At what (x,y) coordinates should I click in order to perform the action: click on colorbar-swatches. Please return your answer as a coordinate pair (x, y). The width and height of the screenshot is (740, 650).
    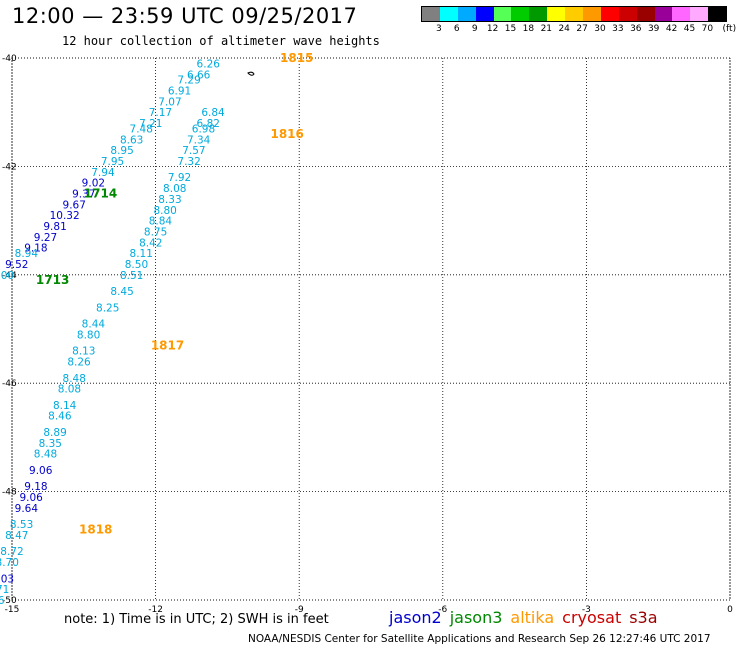
    Looking at the image, I should click on (574, 14).